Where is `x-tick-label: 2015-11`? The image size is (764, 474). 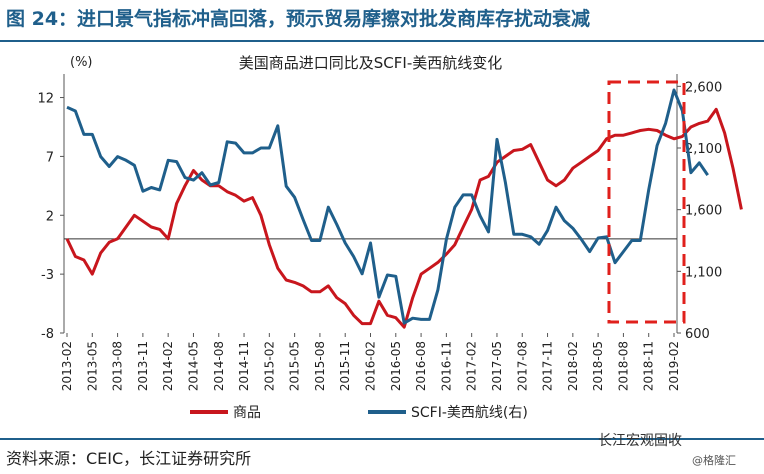
x-tick-label: 2015-11 is located at coordinates (345, 366).